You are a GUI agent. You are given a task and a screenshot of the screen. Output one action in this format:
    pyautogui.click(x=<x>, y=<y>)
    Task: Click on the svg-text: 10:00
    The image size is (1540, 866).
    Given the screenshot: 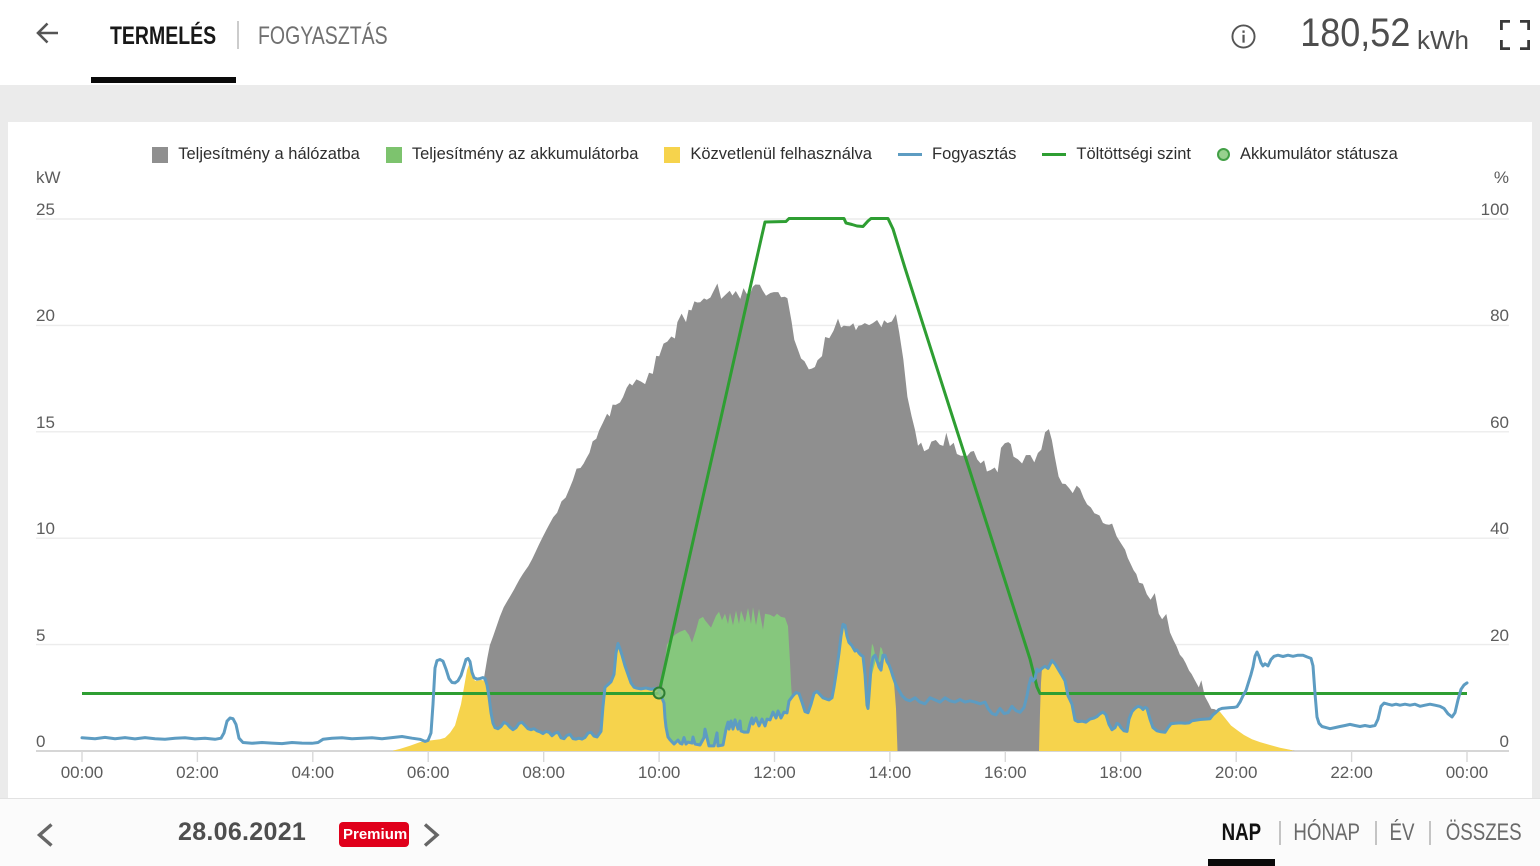 What is the action you would take?
    pyautogui.click(x=659, y=772)
    